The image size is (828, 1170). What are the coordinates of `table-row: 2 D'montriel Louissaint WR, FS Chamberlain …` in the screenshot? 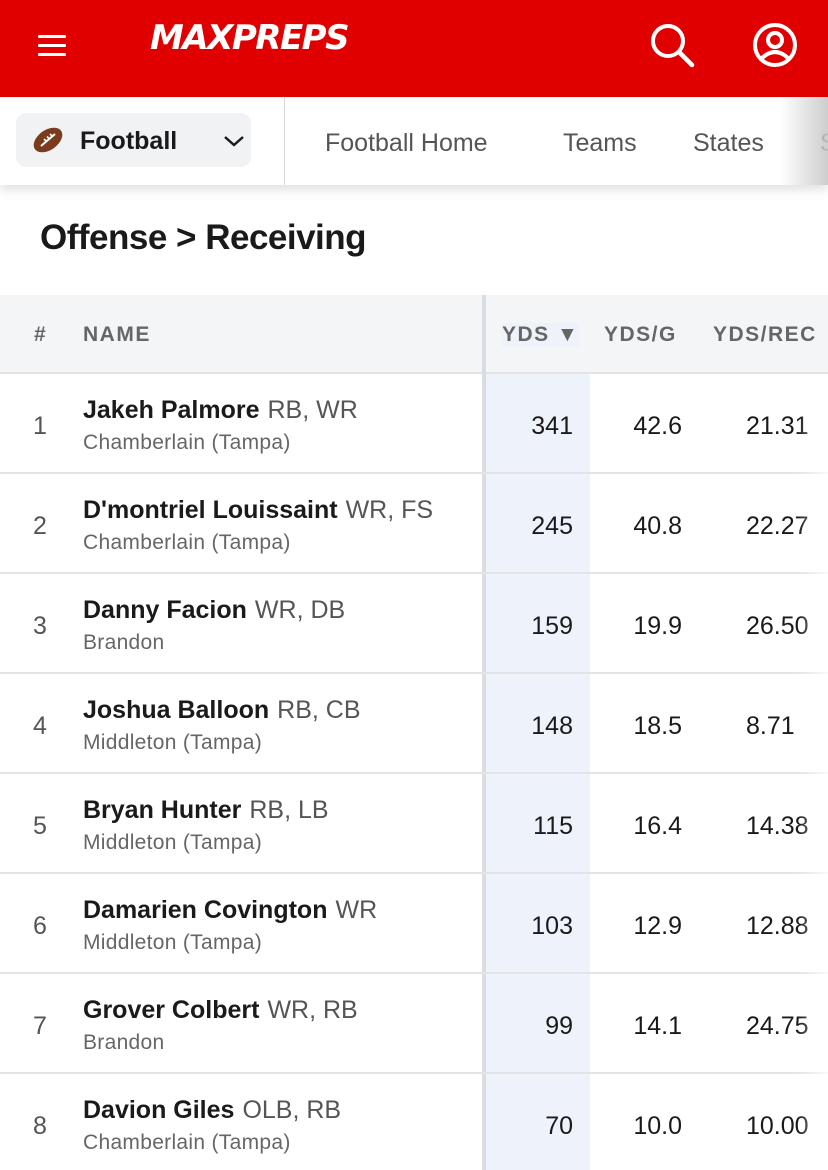 It's located at (414, 524).